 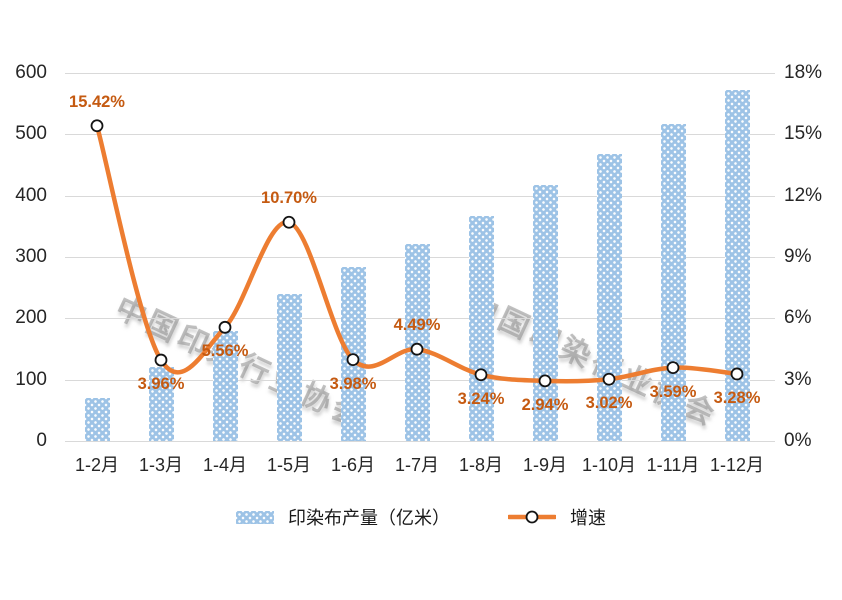 I want to click on x-axis-label: 1-5月, so click(x=289, y=465).